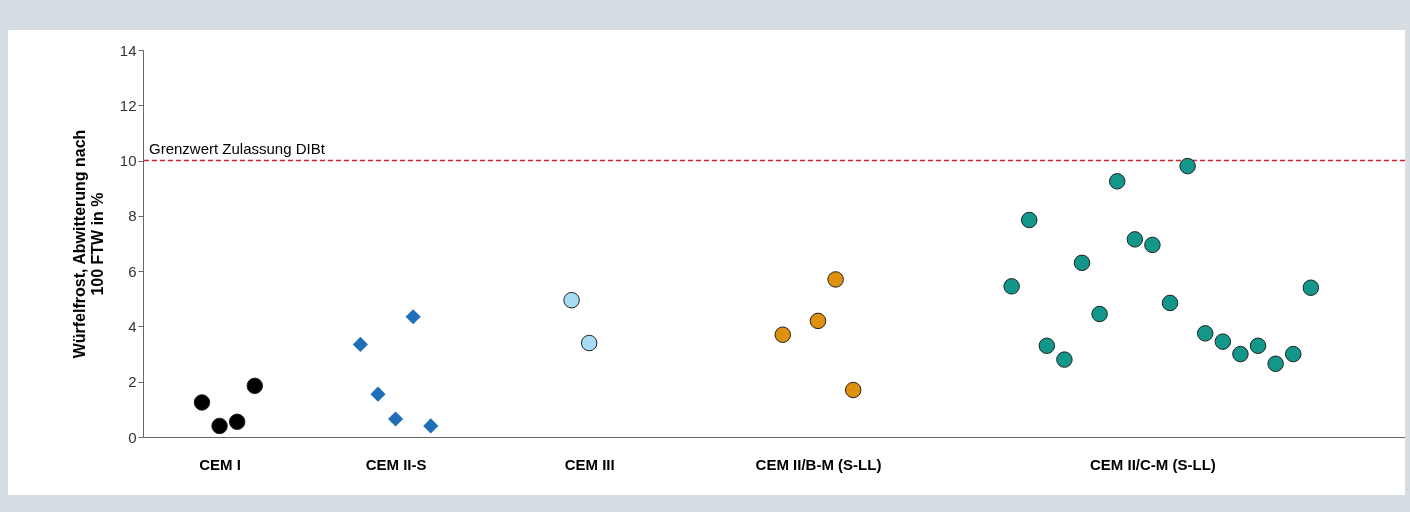 This screenshot has height=512, width=1410. What do you see at coordinates (132, 271) in the screenshot?
I see `y-tick-label: 6` at bounding box center [132, 271].